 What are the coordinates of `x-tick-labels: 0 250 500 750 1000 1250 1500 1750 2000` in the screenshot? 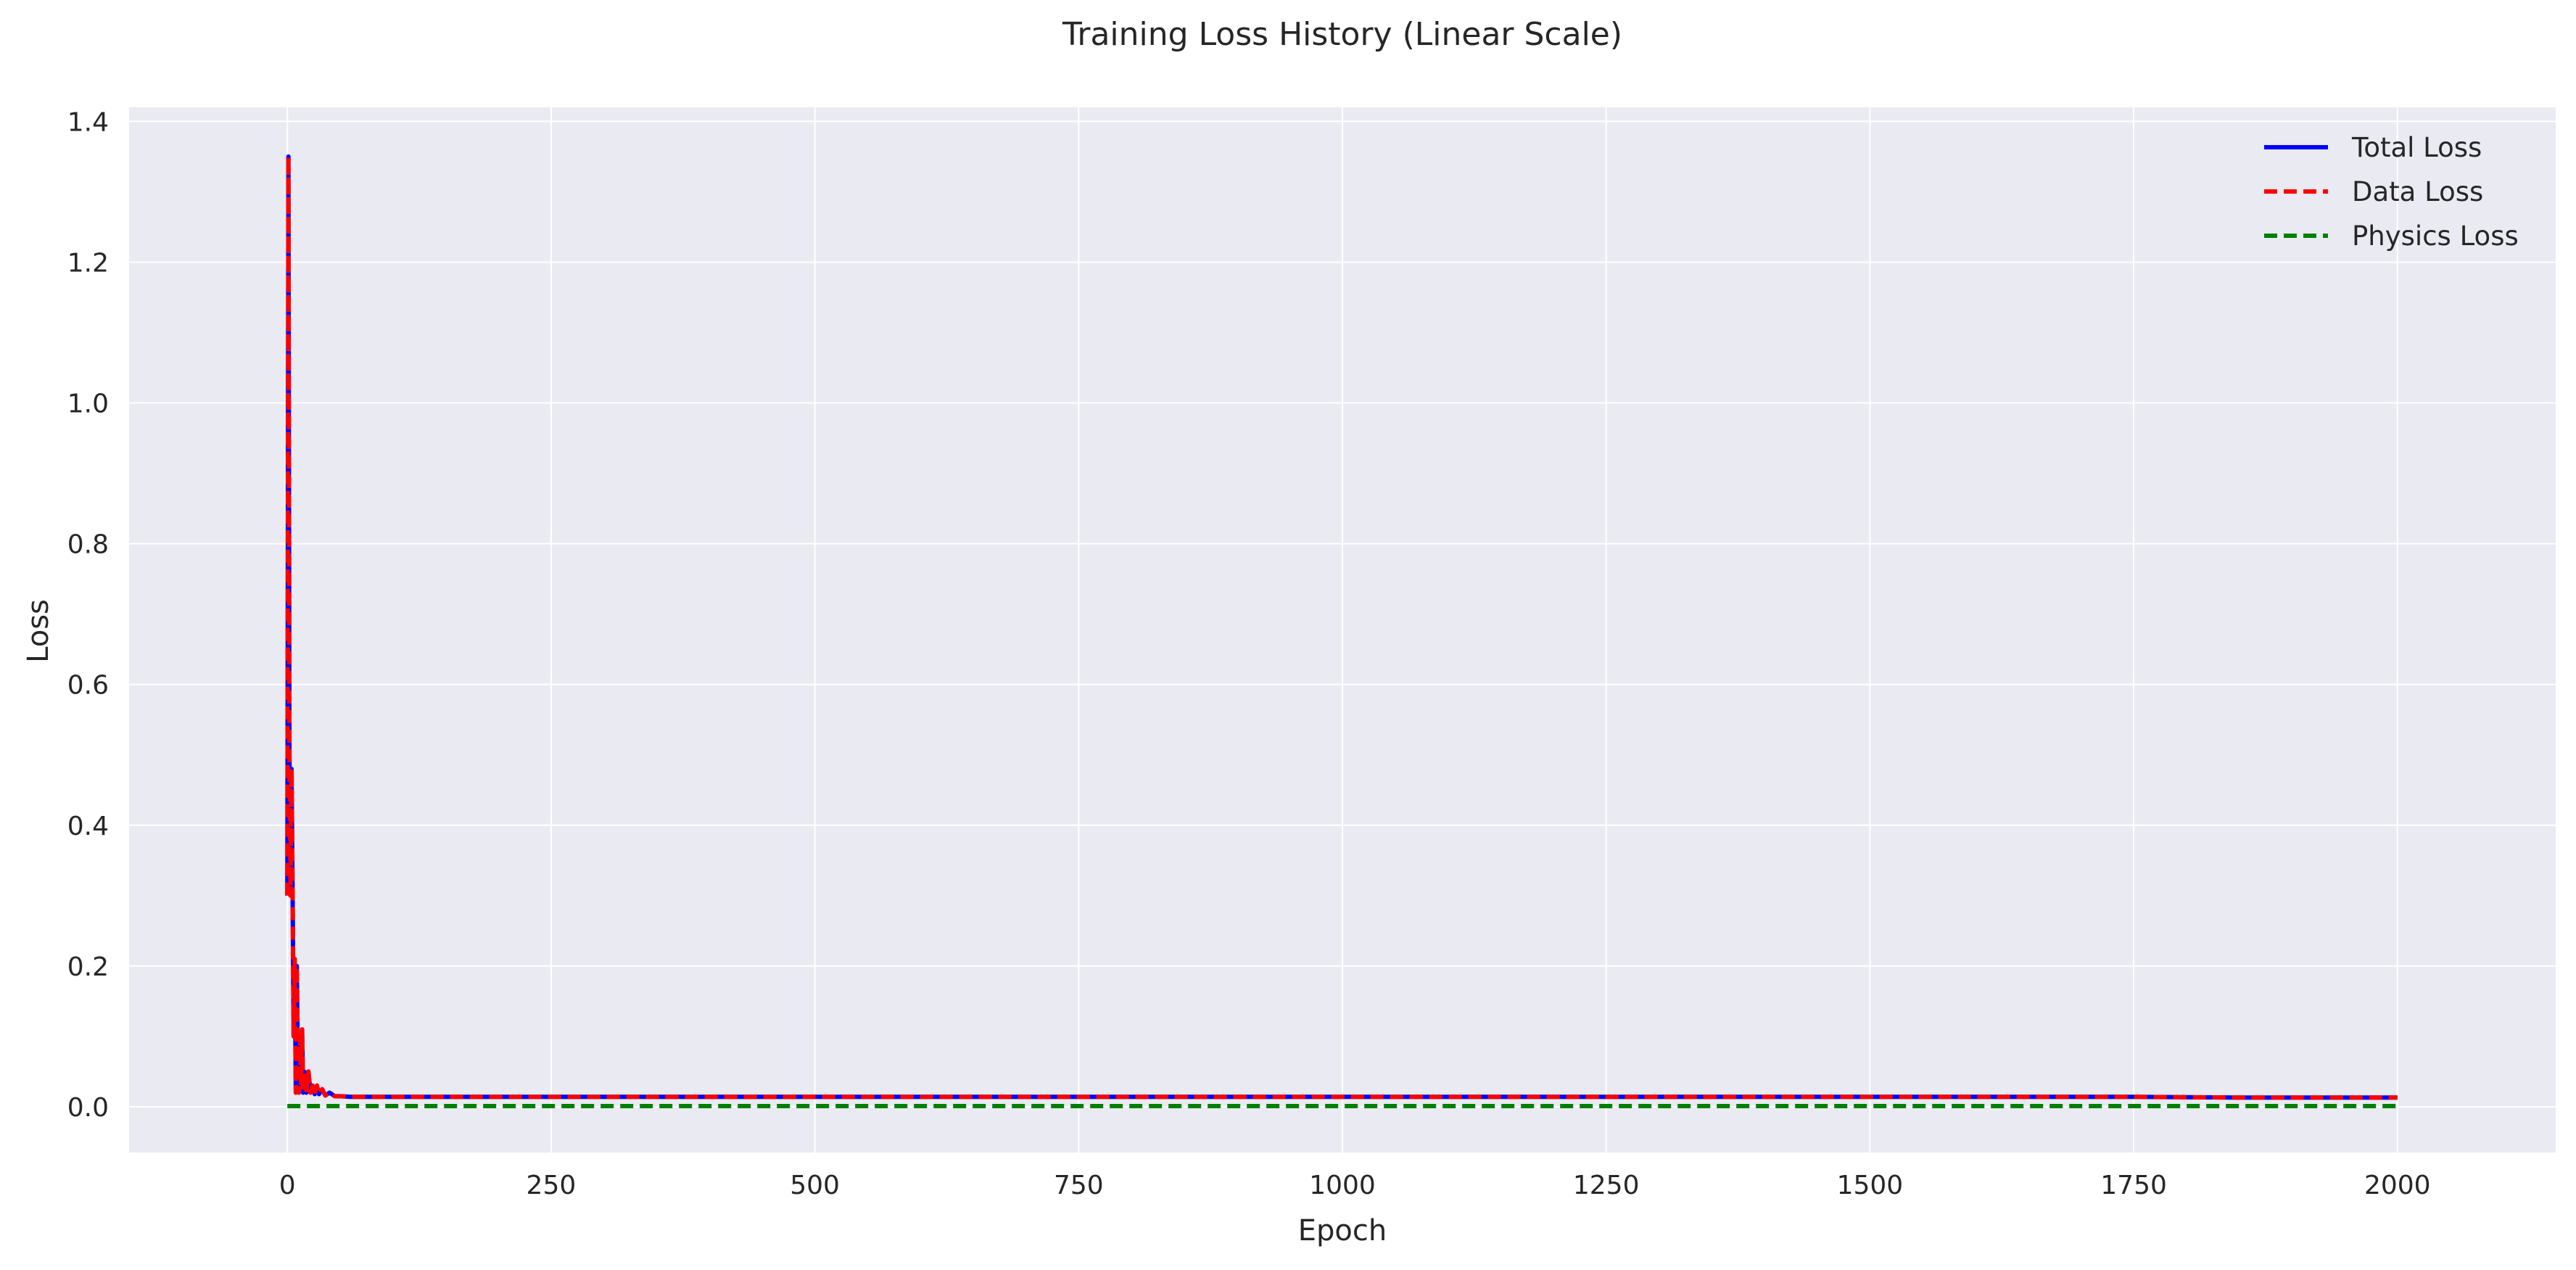 It's located at (1355, 1185).